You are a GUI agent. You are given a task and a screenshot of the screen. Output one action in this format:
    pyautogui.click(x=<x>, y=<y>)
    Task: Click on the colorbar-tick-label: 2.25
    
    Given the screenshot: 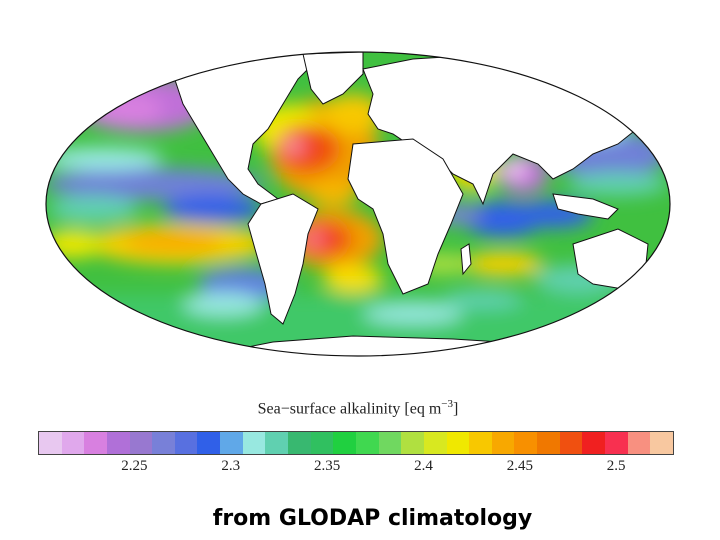 What is the action you would take?
    pyautogui.click(x=134, y=466)
    